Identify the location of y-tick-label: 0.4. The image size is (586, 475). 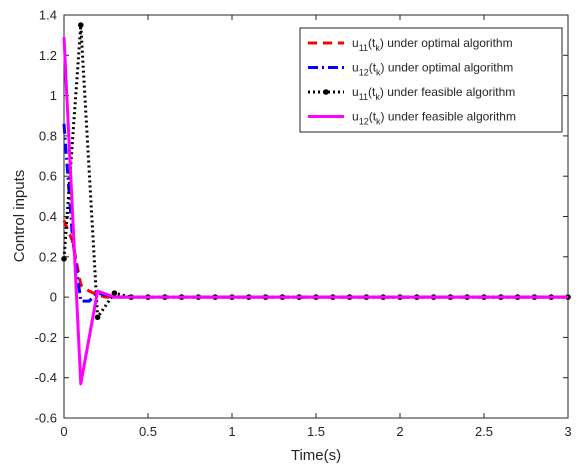
(48, 216).